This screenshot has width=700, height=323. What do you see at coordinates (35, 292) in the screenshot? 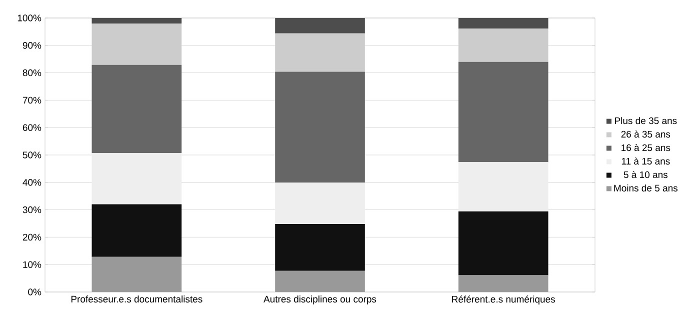
I see `y-tick-label: 0%` at bounding box center [35, 292].